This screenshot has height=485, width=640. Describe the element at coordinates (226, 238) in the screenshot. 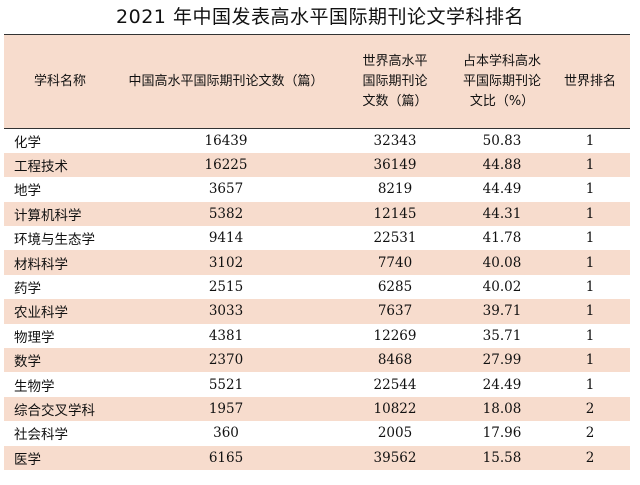

I see `china-papers-cell: 9414` at that location.